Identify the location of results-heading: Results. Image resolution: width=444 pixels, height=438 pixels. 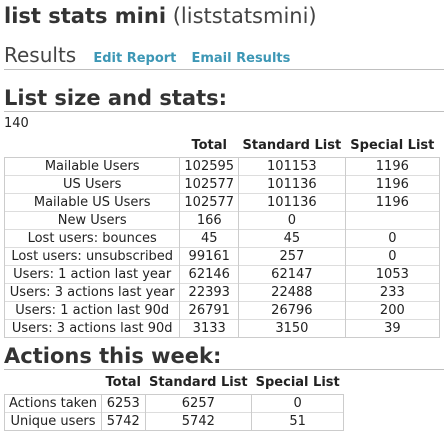
(40, 55).